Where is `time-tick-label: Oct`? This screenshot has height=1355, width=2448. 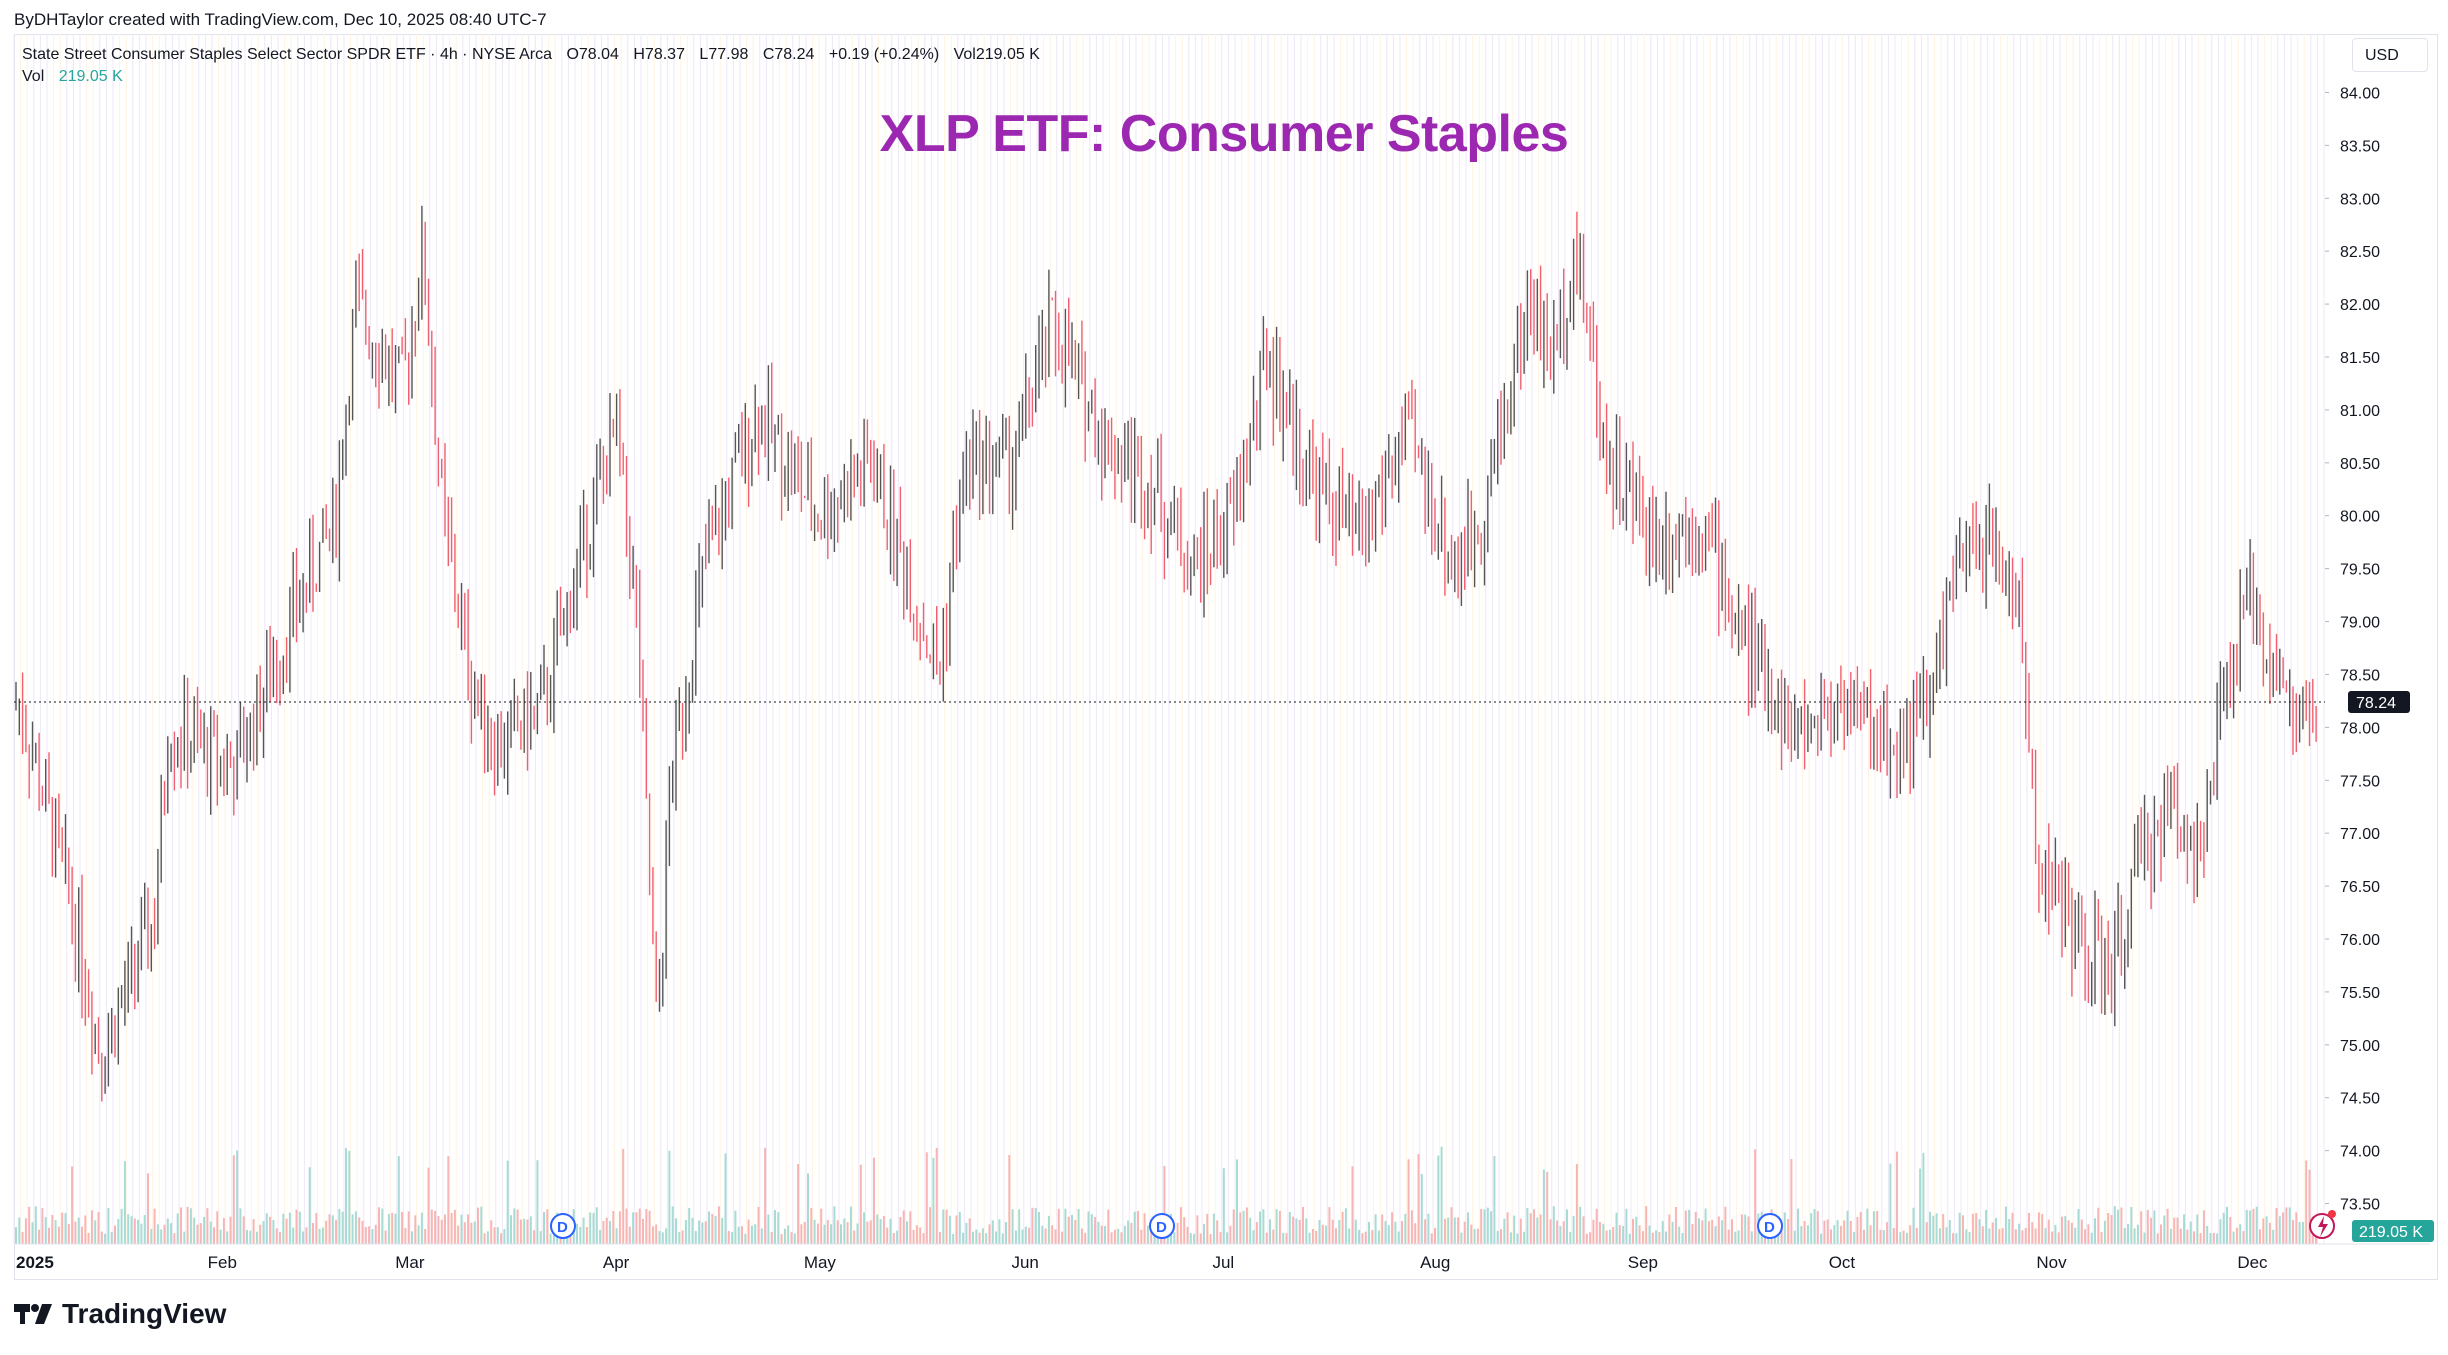 time-tick-label: Oct is located at coordinates (1842, 1262).